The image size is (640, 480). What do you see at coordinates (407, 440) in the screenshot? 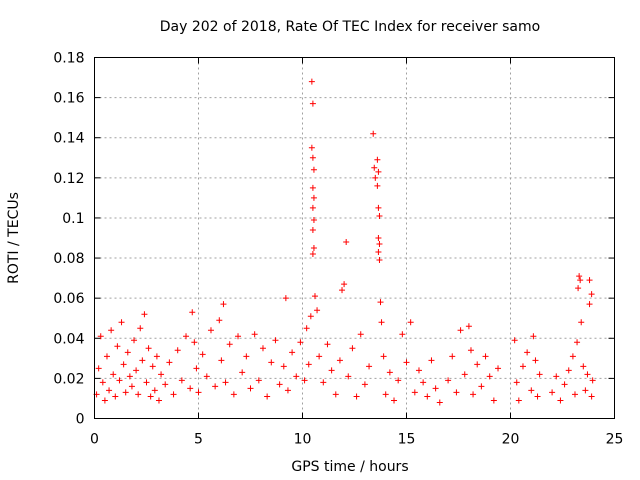
I see `x-tick-label: 15` at bounding box center [407, 440].